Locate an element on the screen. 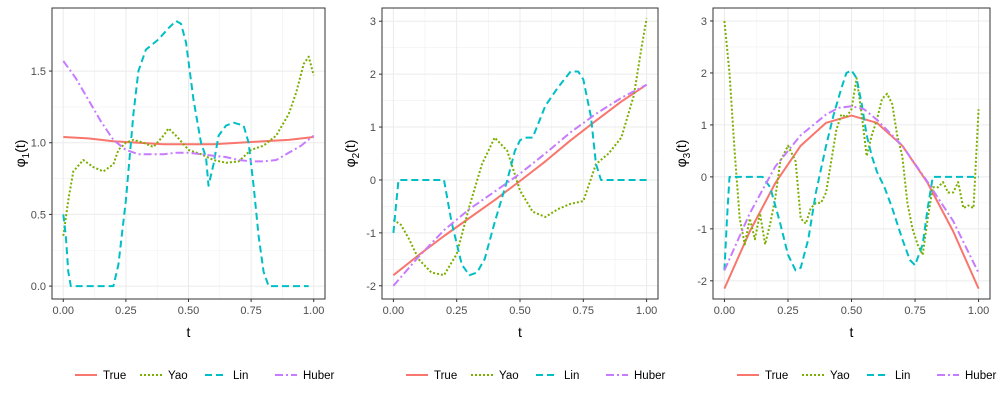 Image resolution: width=1000 pixels, height=400 pixels. y-tick-label: 0.5 is located at coordinates (38, 215).